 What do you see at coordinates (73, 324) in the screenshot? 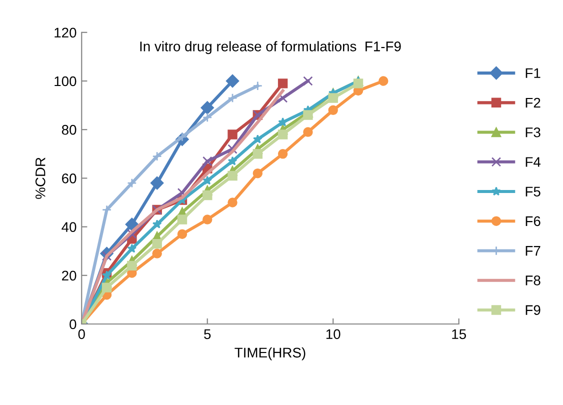
I see `y-tick-label: 0` at bounding box center [73, 324].